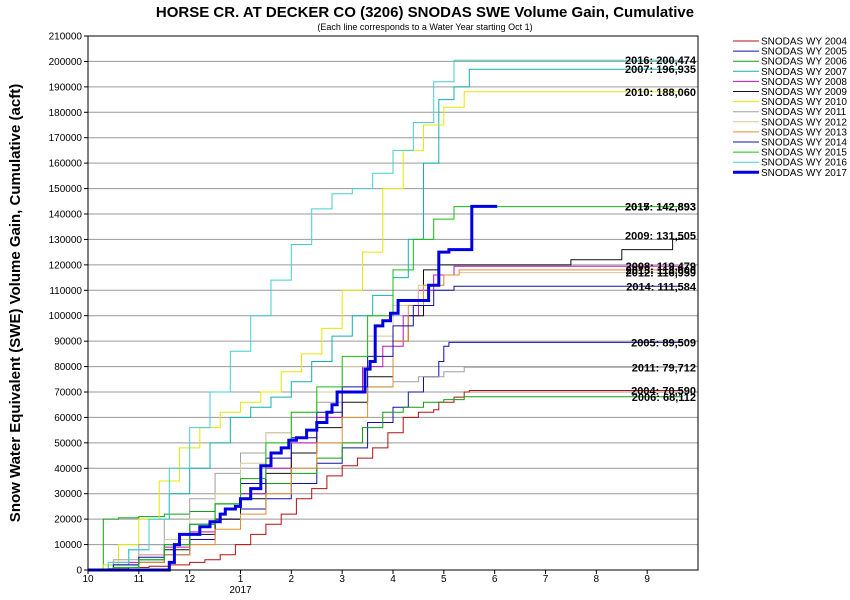 Image resolution: width=850 pixels, height=600 pixels. What do you see at coordinates (804, 112) in the screenshot?
I see `legend-entry: SNODAS WY 2011` at bounding box center [804, 112].